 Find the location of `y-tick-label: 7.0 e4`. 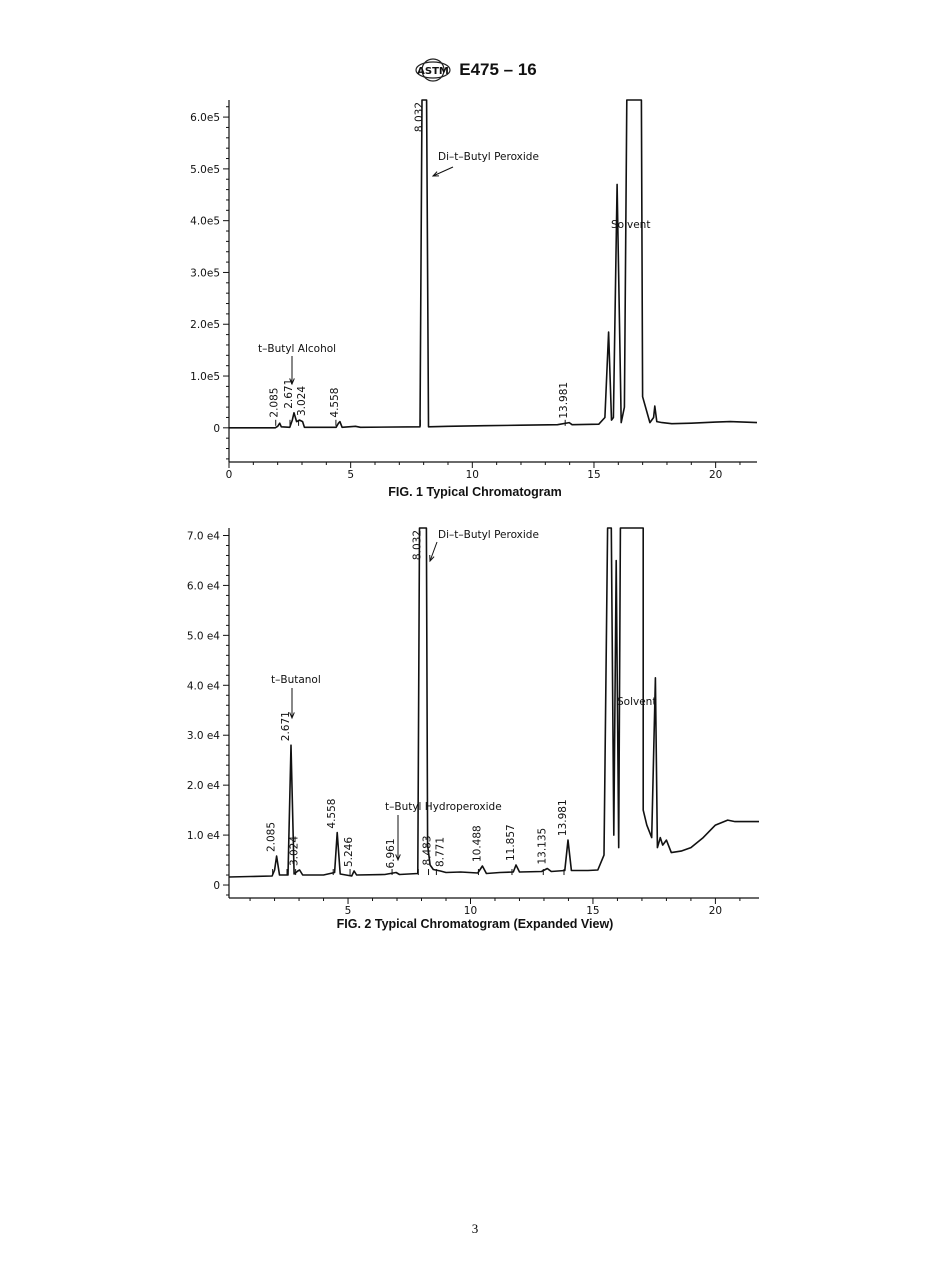

y-tick-label: 7.0 e4 is located at coordinates (203, 536).